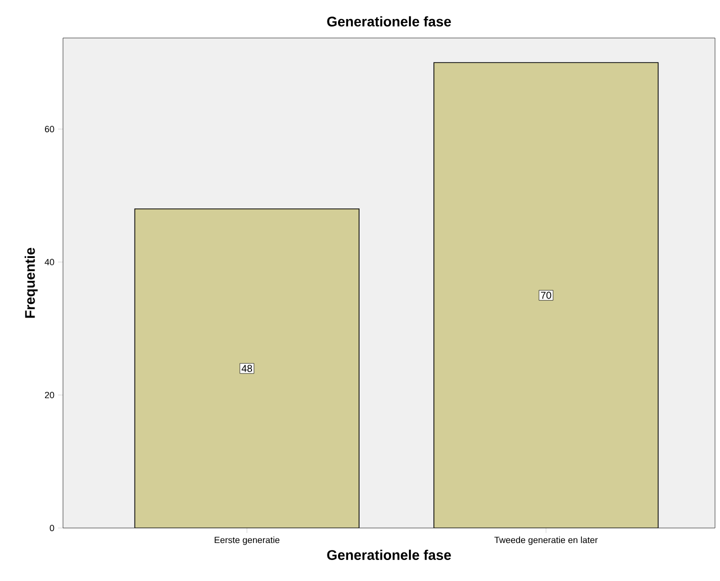  Describe the element at coordinates (247, 540) in the screenshot. I see `x-tick-label: Eerste generatie` at that location.